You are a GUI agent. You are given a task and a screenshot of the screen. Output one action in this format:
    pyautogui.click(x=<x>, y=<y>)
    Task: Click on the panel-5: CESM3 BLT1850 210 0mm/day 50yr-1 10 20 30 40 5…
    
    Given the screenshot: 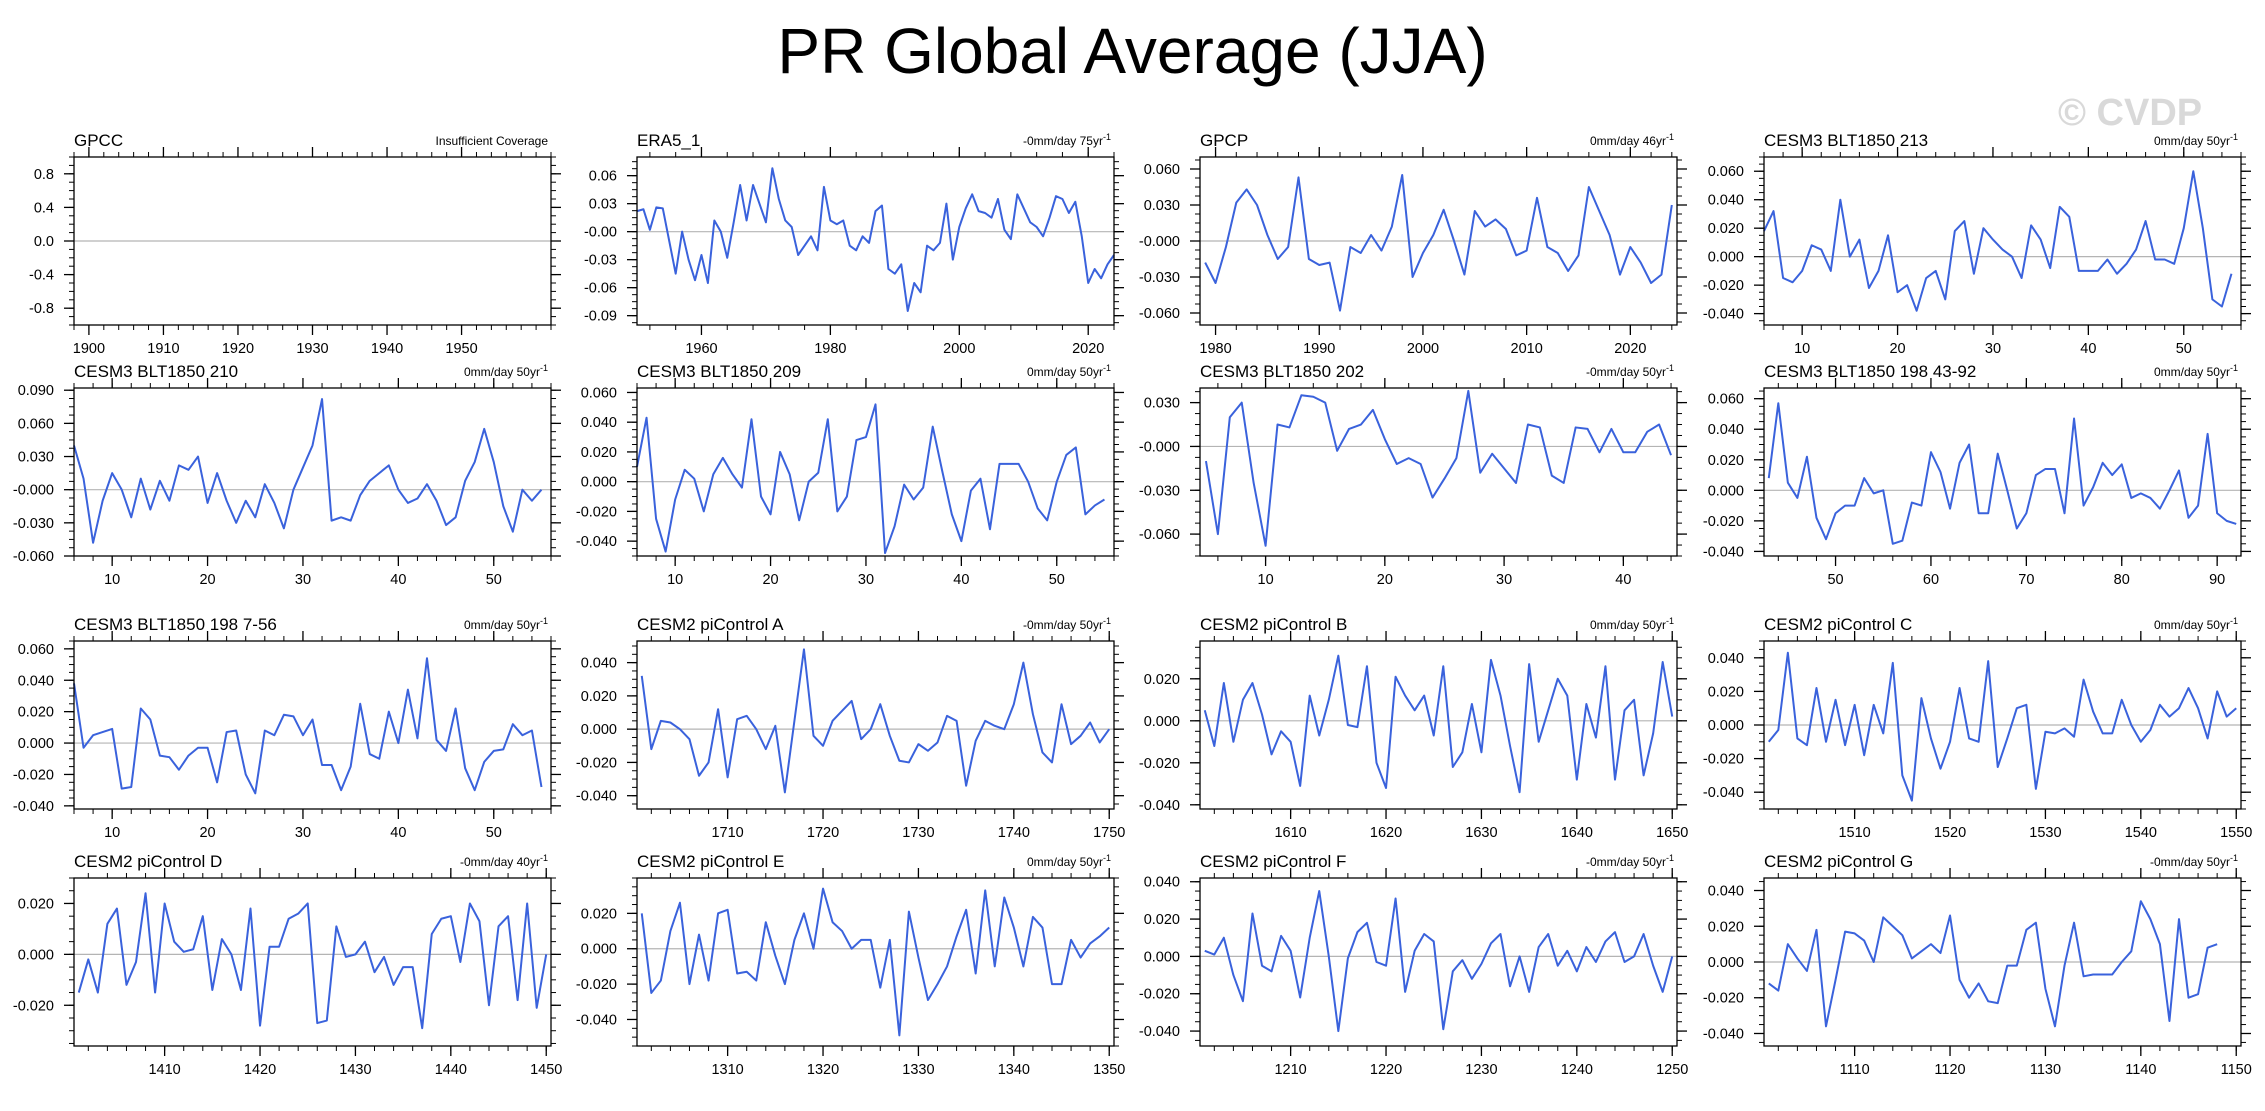 What is the action you would take?
    pyautogui.click(x=287, y=475)
    